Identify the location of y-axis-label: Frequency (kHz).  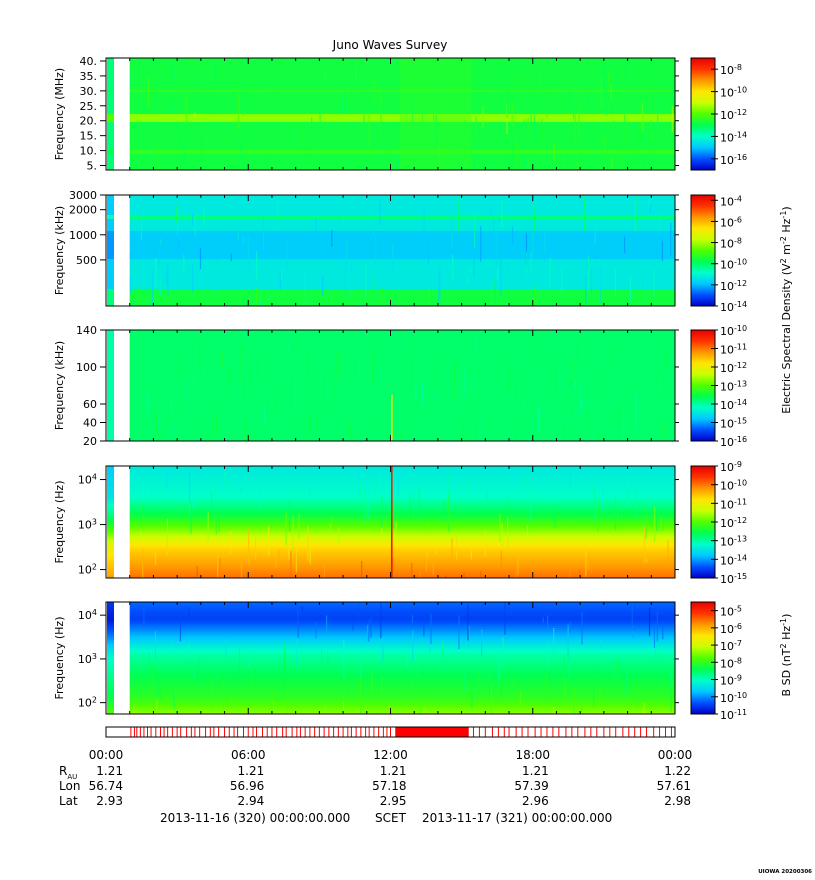
(59, 385).